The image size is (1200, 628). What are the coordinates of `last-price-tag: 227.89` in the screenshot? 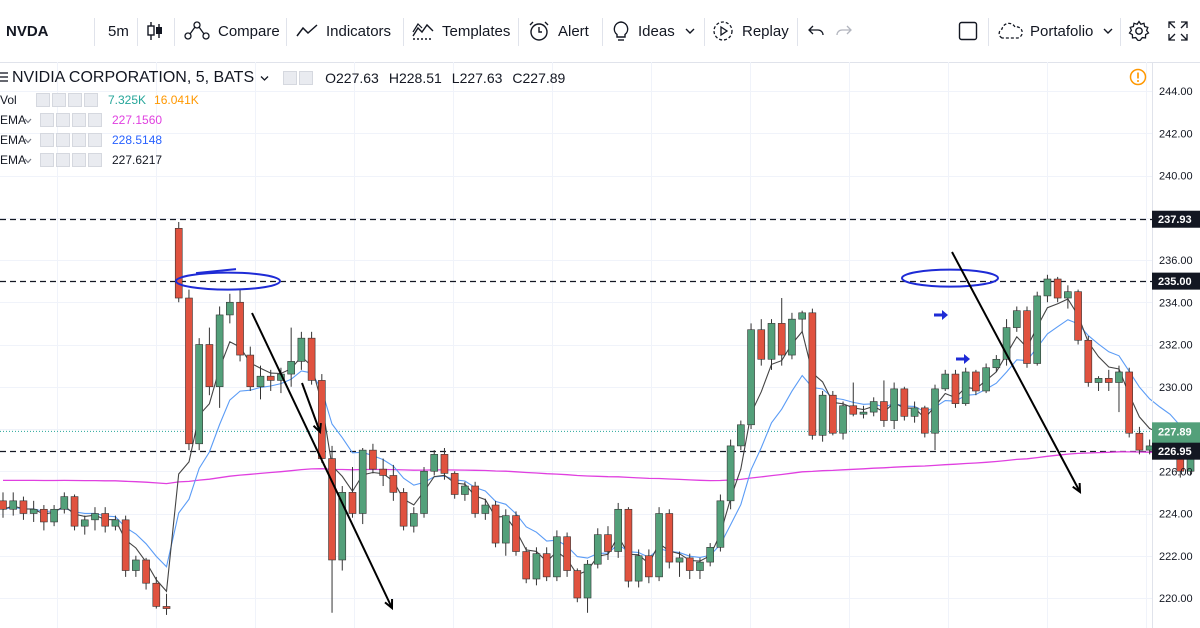 It's located at (1175, 432).